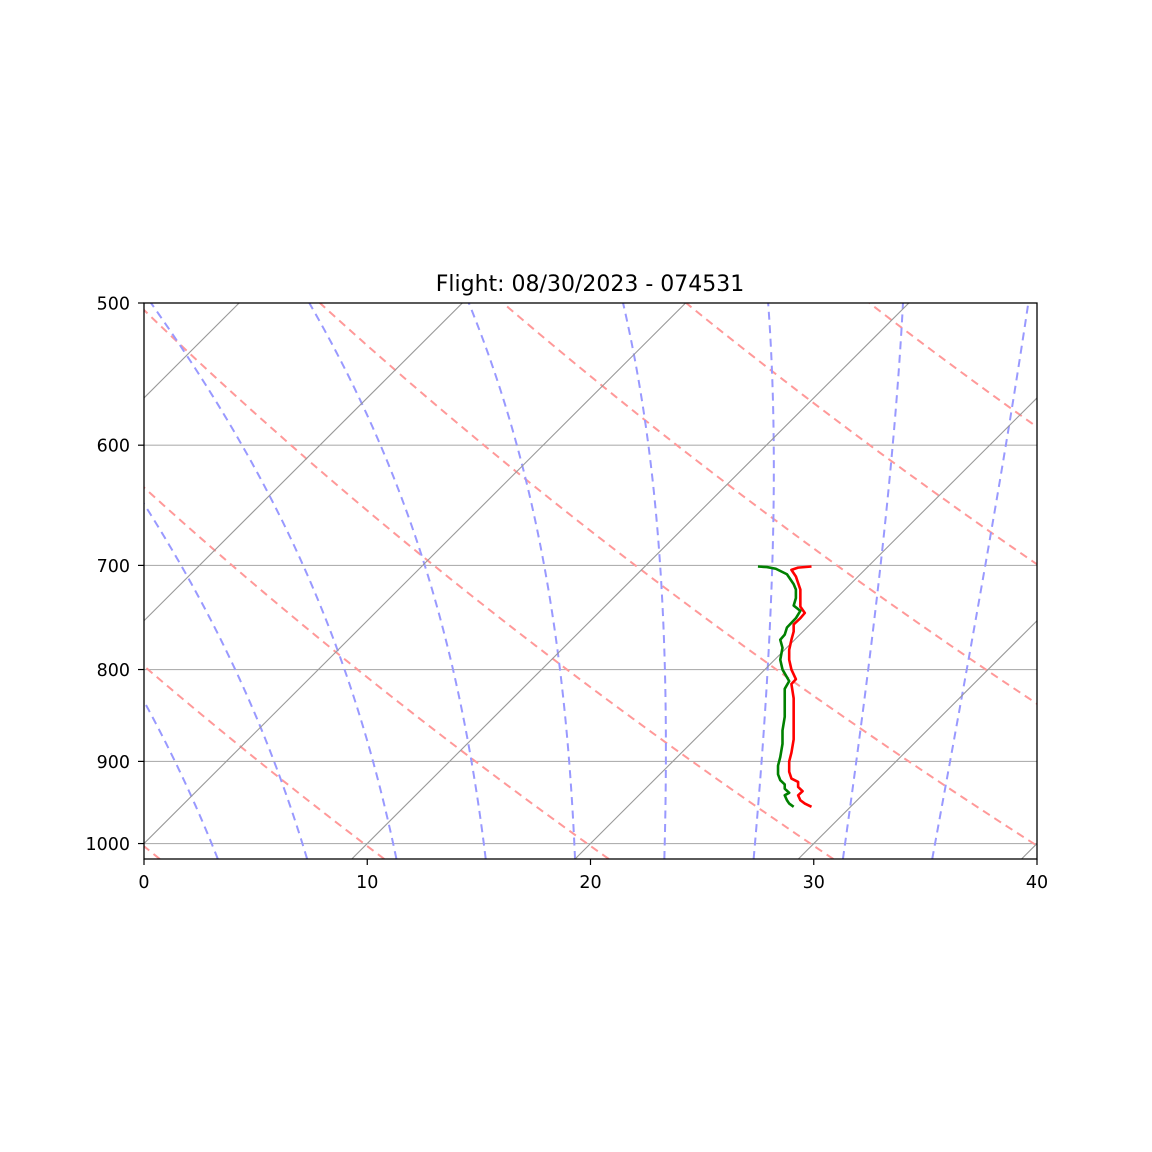 Image resolution: width=1152 pixels, height=1152 pixels. What do you see at coordinates (143, 883) in the screenshot?
I see `x-tick-label: 0` at bounding box center [143, 883].